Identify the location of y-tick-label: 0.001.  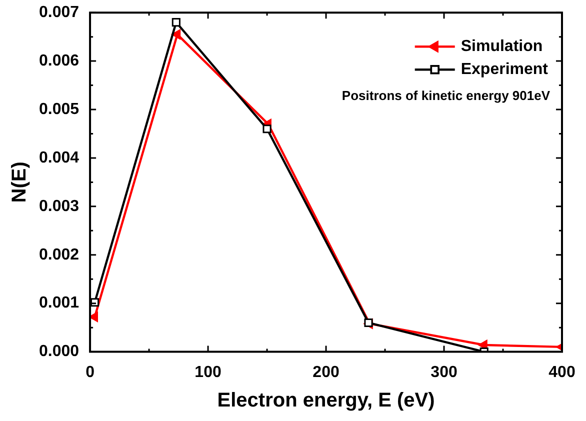
(59, 303).